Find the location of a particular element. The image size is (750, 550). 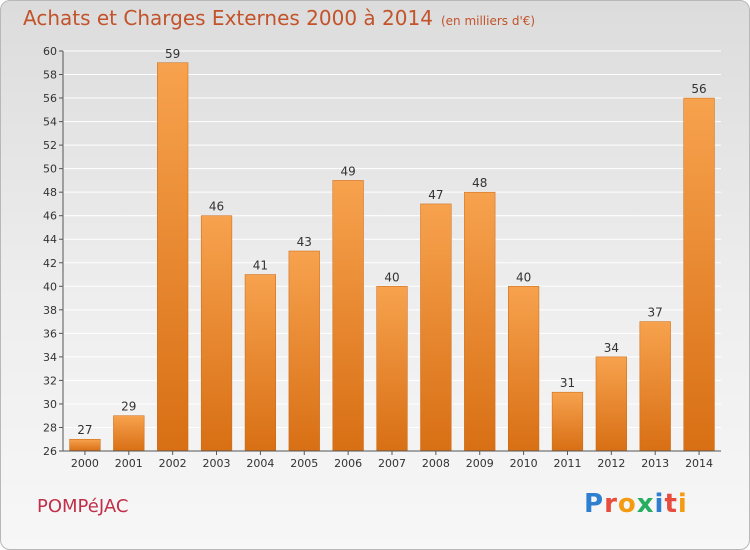

x-tick-label: 2010 is located at coordinates (524, 463).